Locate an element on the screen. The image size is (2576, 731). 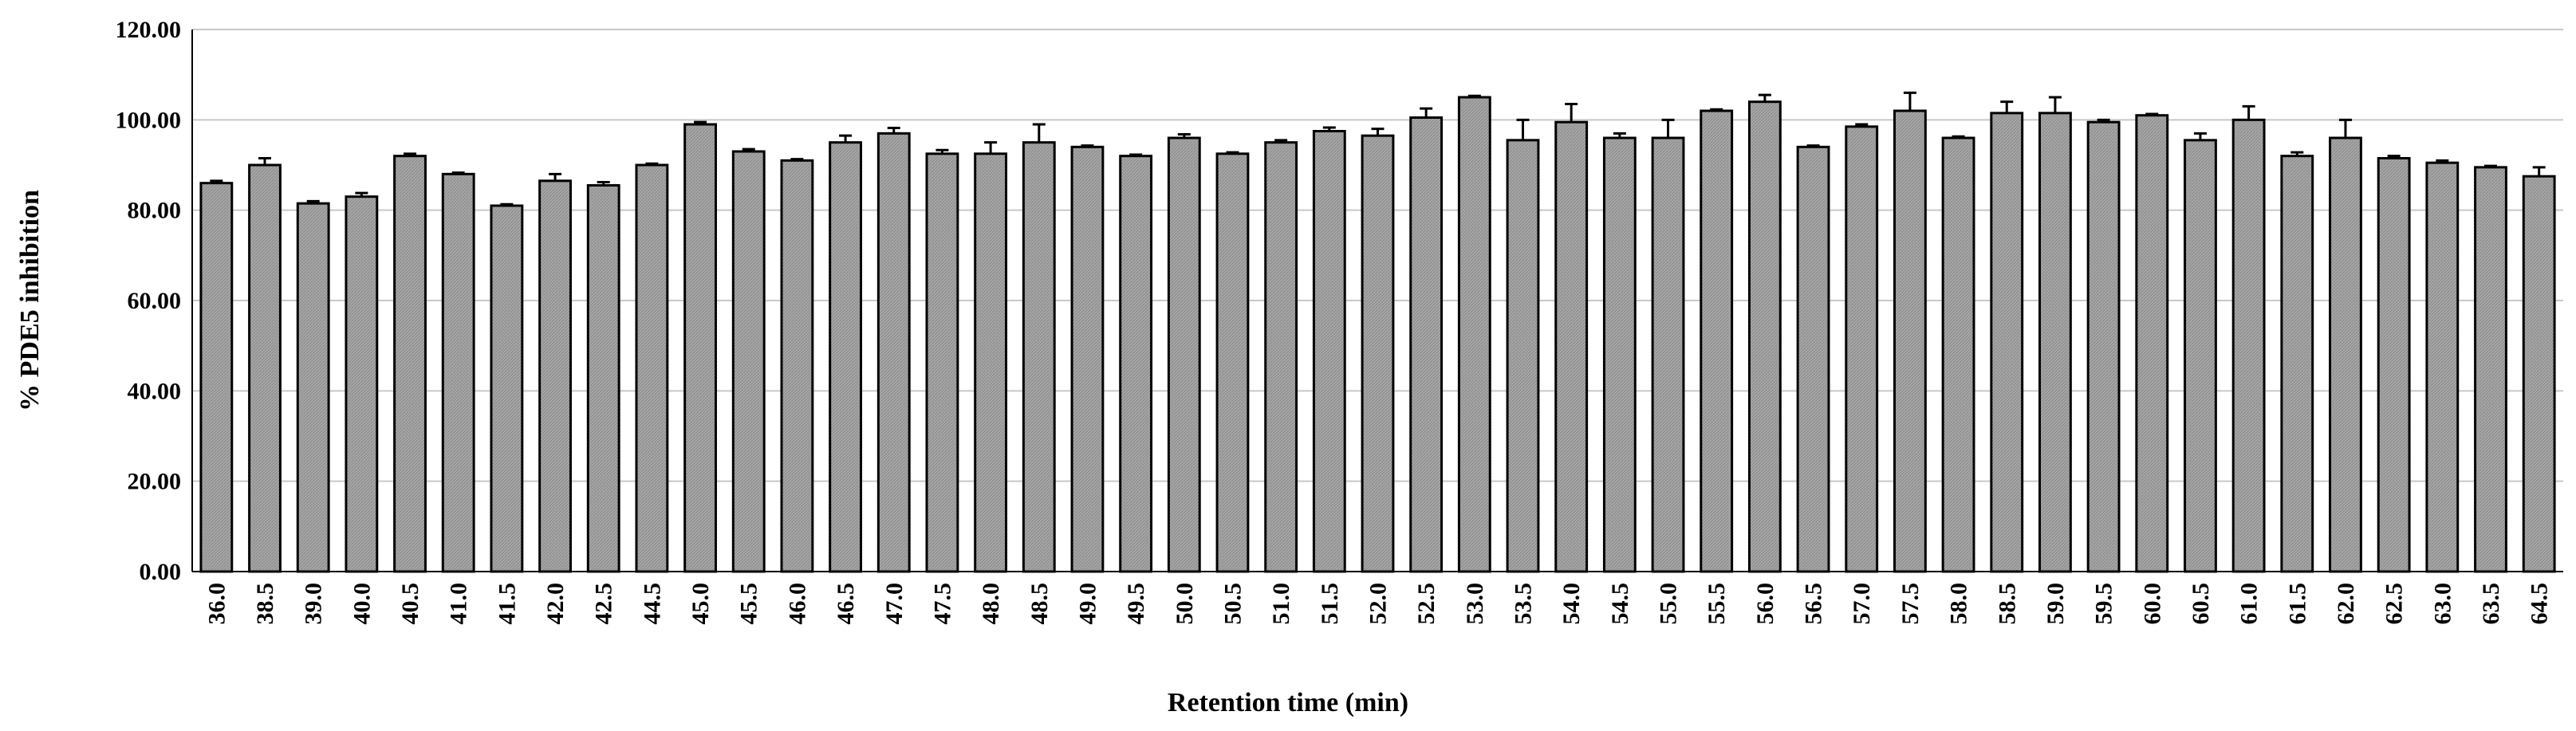
x-tick-label: 58.5 is located at coordinates (2007, 604).